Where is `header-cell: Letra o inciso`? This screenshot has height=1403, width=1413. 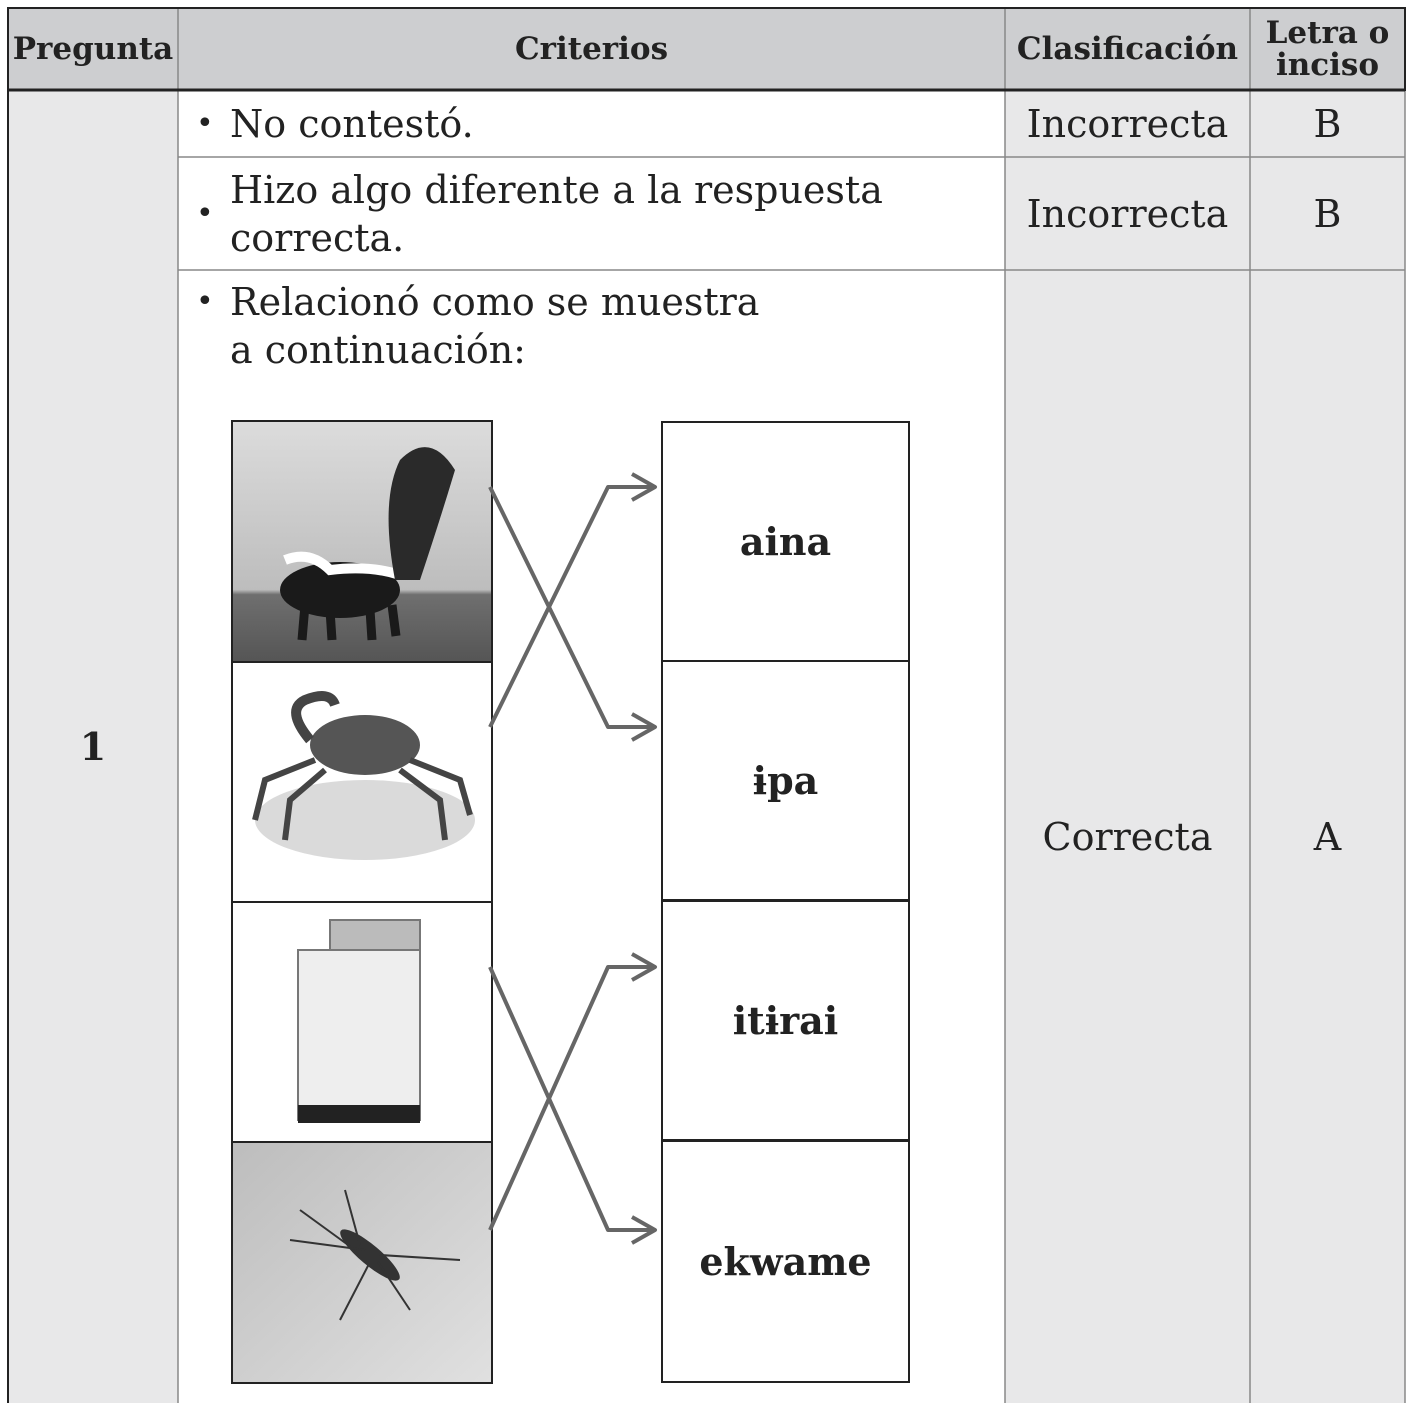
header-cell: Letra o inciso is located at coordinates (1327, 49).